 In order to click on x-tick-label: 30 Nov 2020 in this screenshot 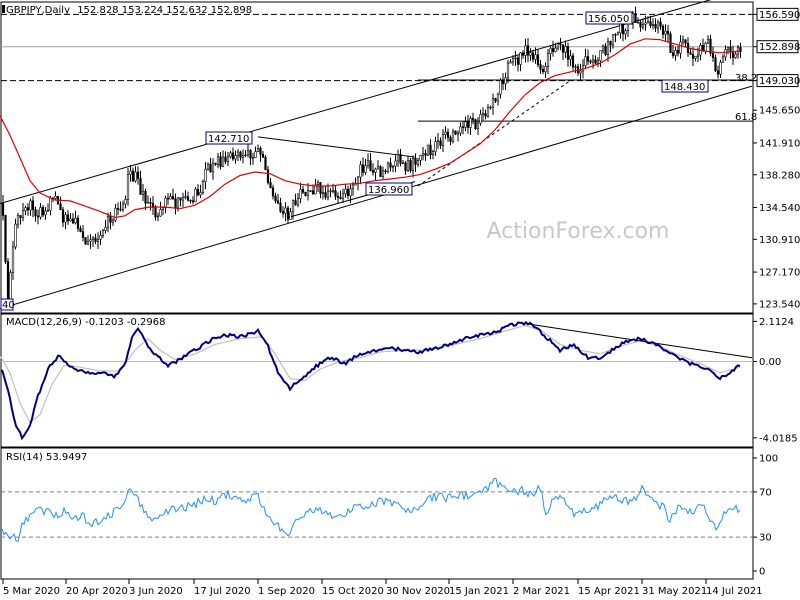, I will do `click(418, 591)`.